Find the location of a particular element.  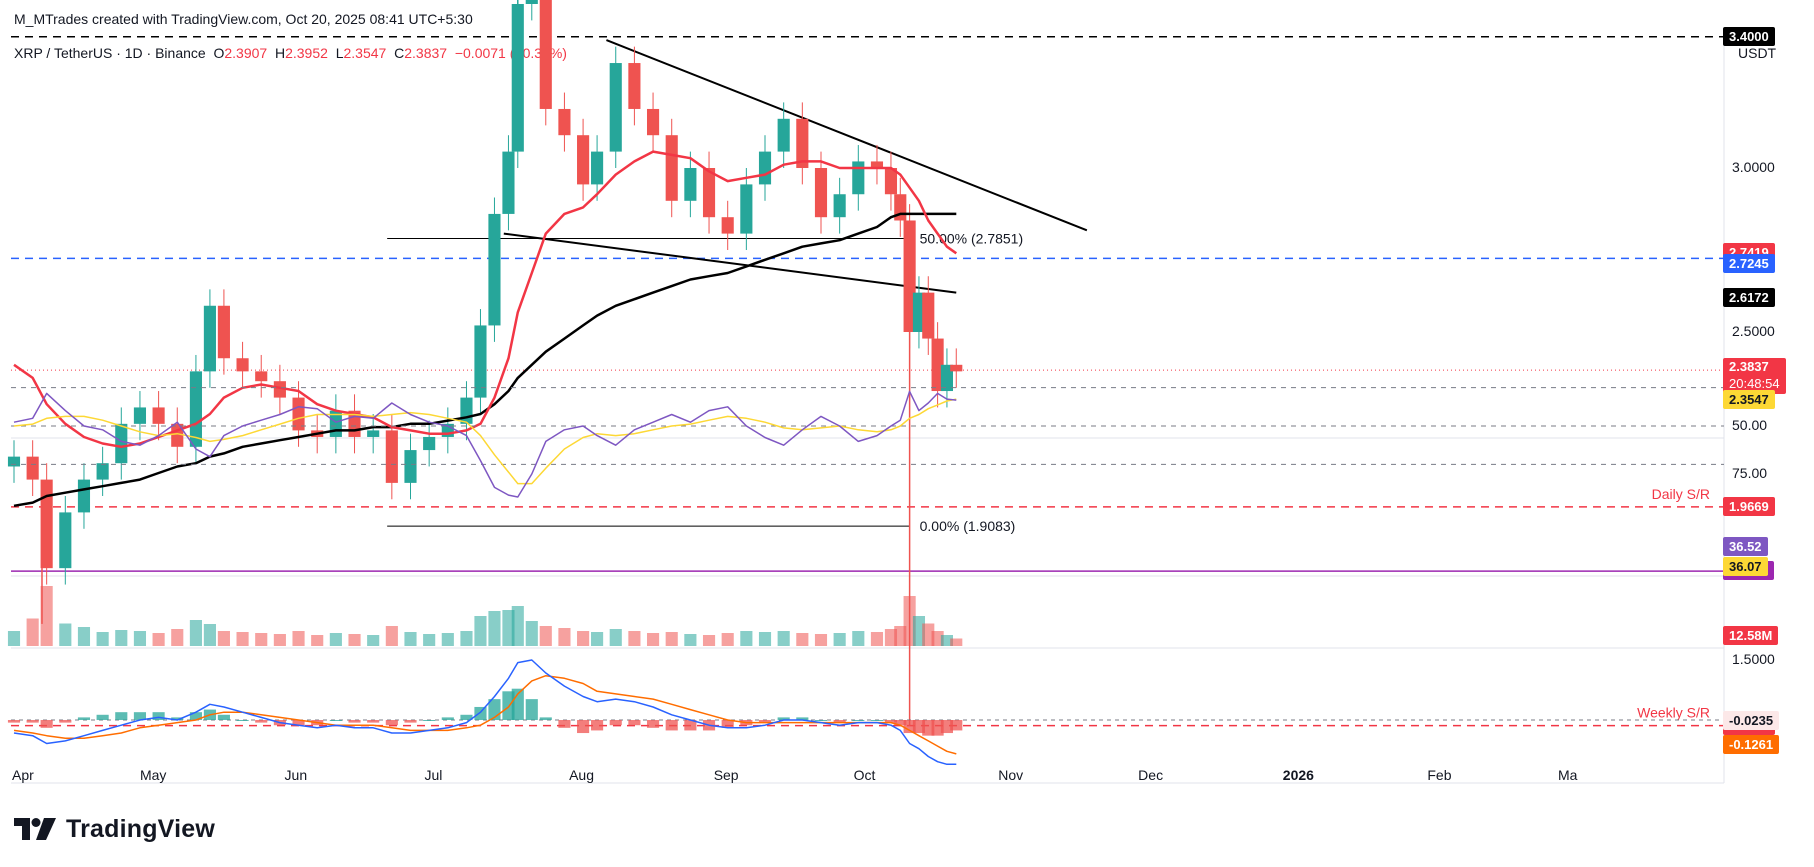

low-label: L is located at coordinates (339, 53).